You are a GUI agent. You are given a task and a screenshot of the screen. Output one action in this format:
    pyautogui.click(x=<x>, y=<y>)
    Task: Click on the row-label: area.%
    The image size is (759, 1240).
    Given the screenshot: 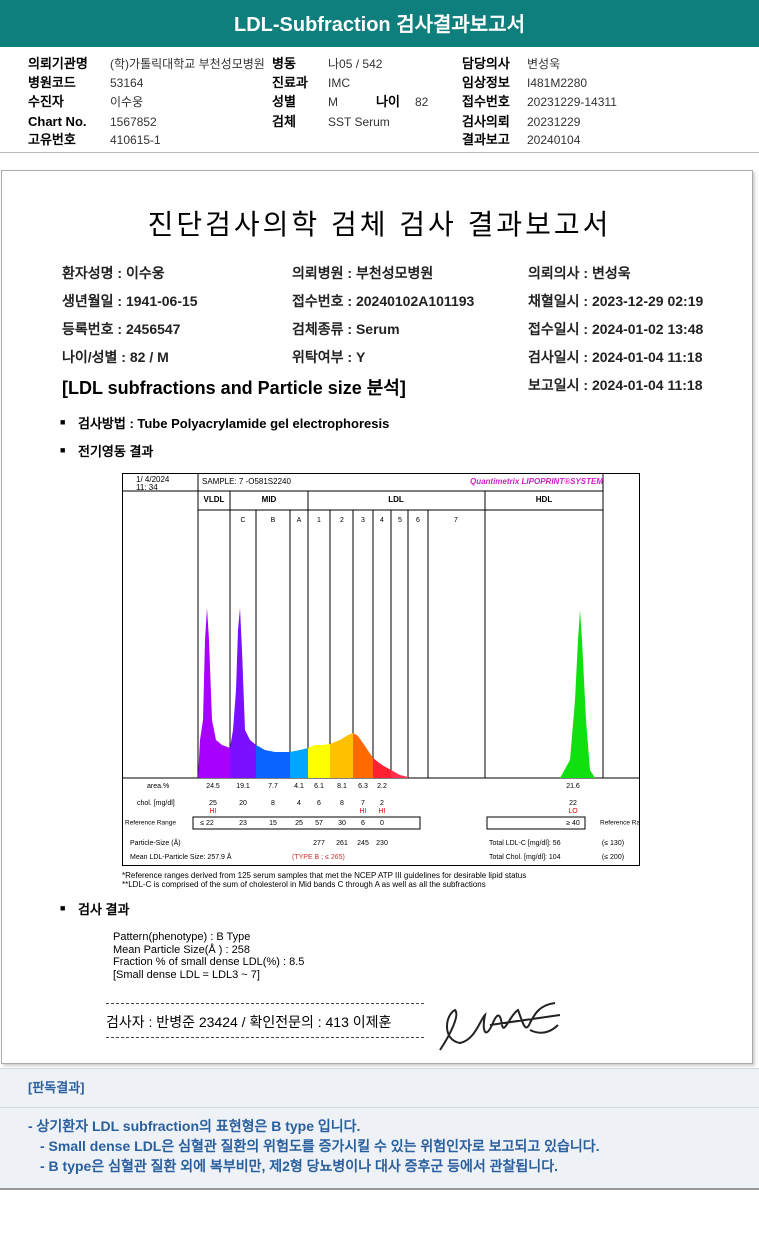 What is the action you would take?
    pyautogui.click(x=158, y=786)
    